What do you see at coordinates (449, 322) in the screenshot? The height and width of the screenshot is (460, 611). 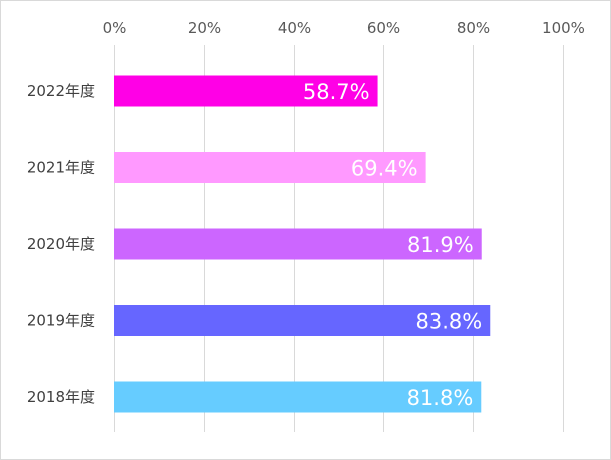 I see `data-label: 83.8%` at bounding box center [449, 322].